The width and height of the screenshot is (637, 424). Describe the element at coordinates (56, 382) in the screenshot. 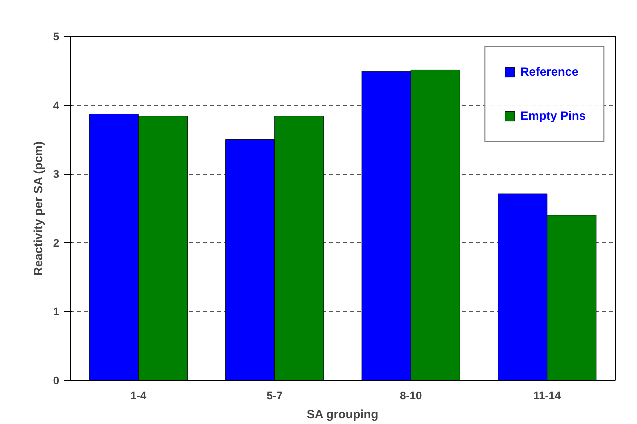

I see `y-tick-label: 0` at that location.